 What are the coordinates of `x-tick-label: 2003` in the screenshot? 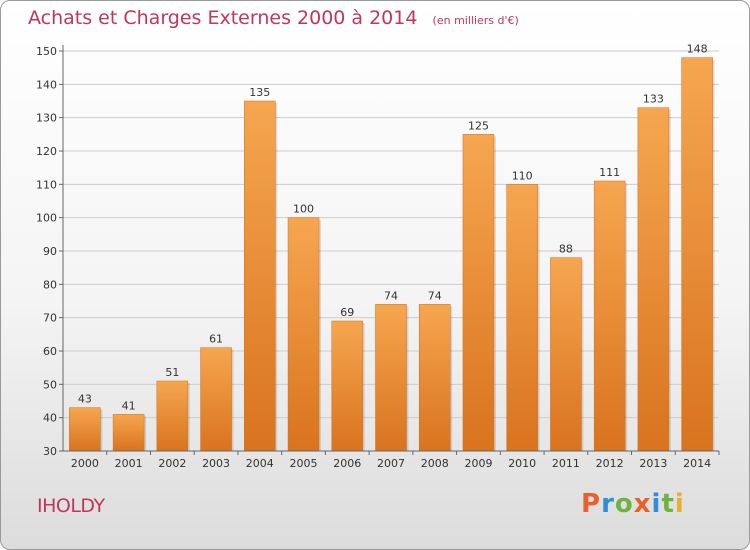 It's located at (216, 463).